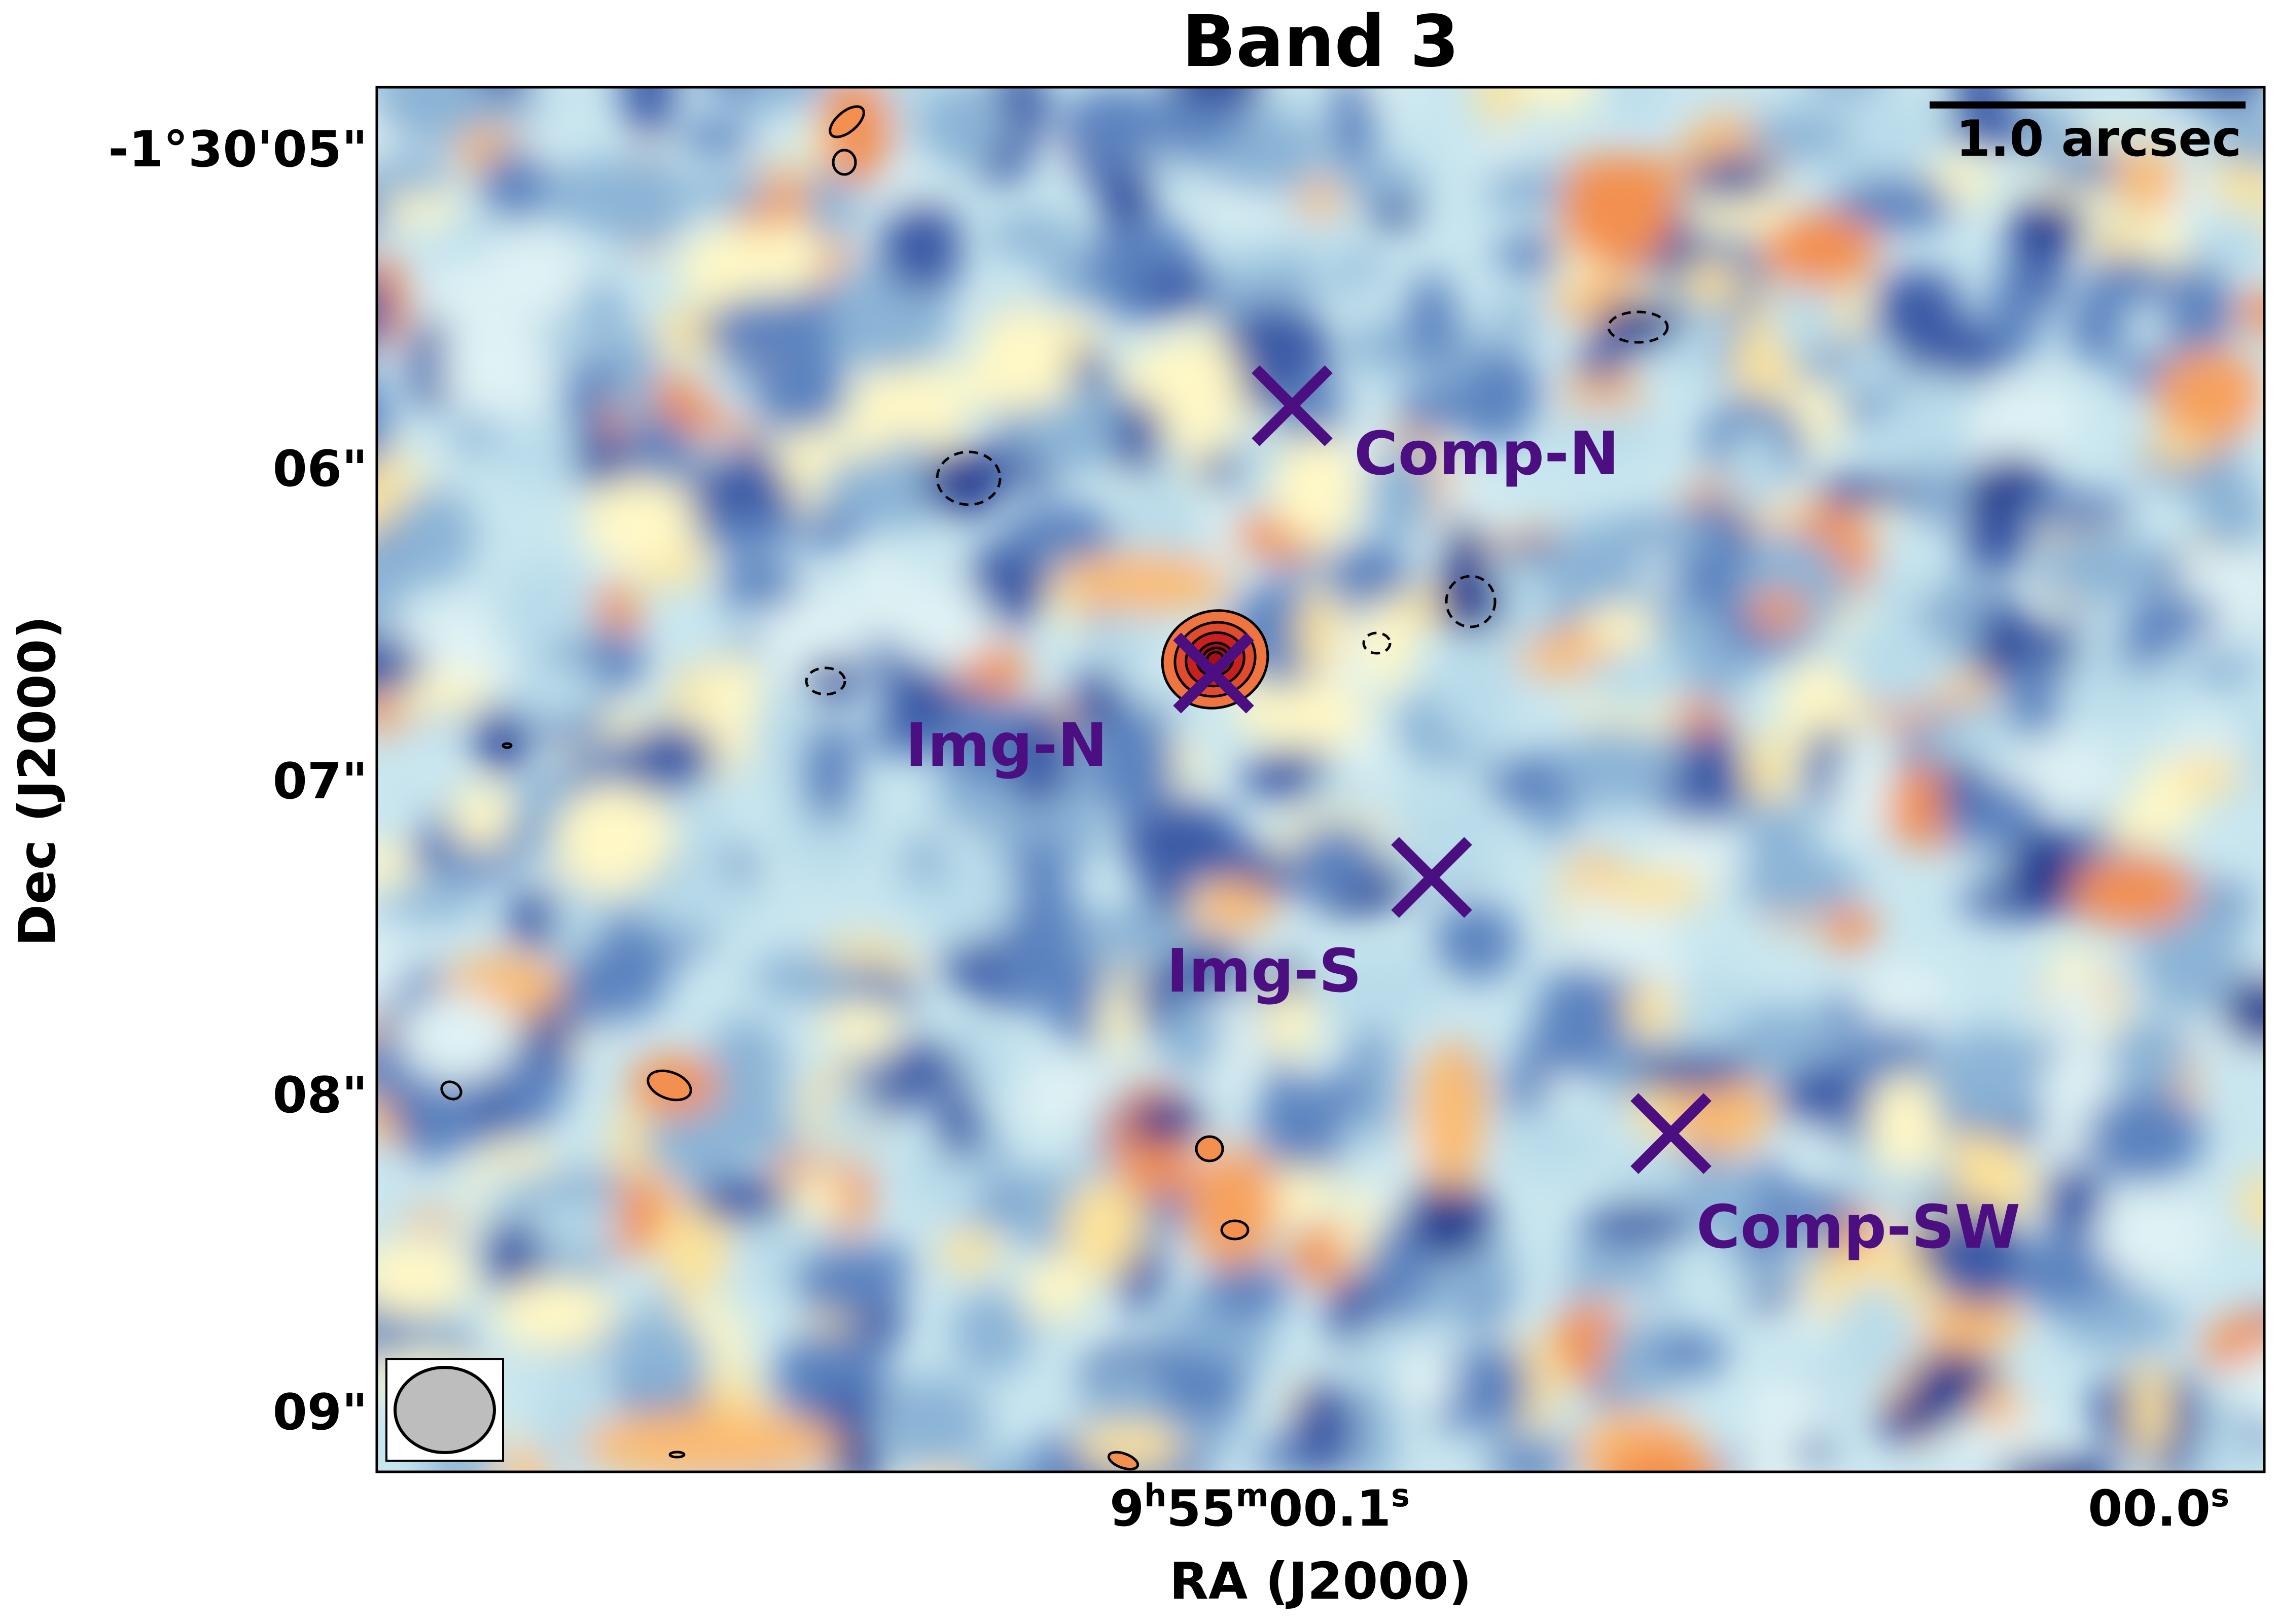 This screenshot has width=2278, height=1624. What do you see at coordinates (320, 1413) in the screenshot?
I see `y-tick-label: 09"` at bounding box center [320, 1413].